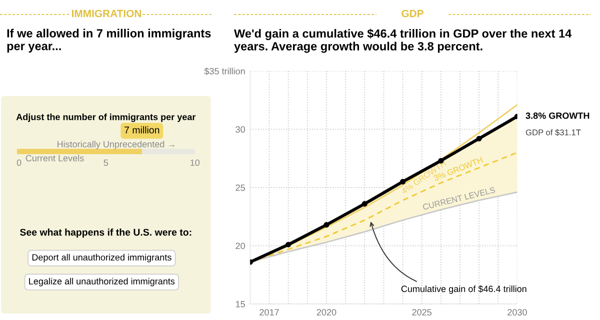 The height and width of the screenshot is (320, 600). I want to click on x-tick-label: 2025, so click(422, 312).